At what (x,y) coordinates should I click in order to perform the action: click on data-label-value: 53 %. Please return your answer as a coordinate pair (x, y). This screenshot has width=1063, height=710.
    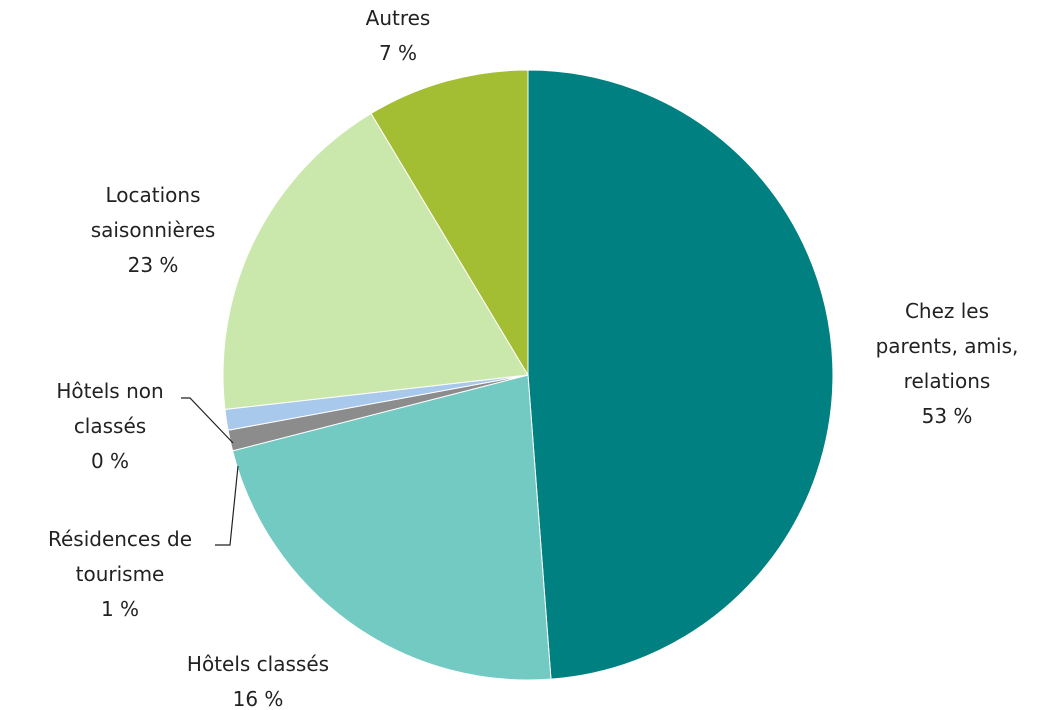
    Looking at the image, I should click on (947, 416).